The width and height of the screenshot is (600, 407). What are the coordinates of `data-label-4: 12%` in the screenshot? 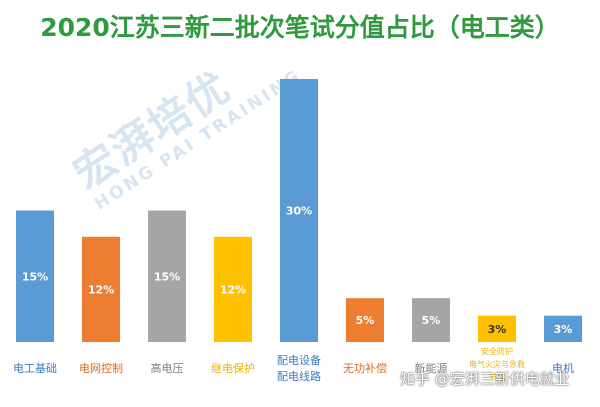 It's located at (233, 289).